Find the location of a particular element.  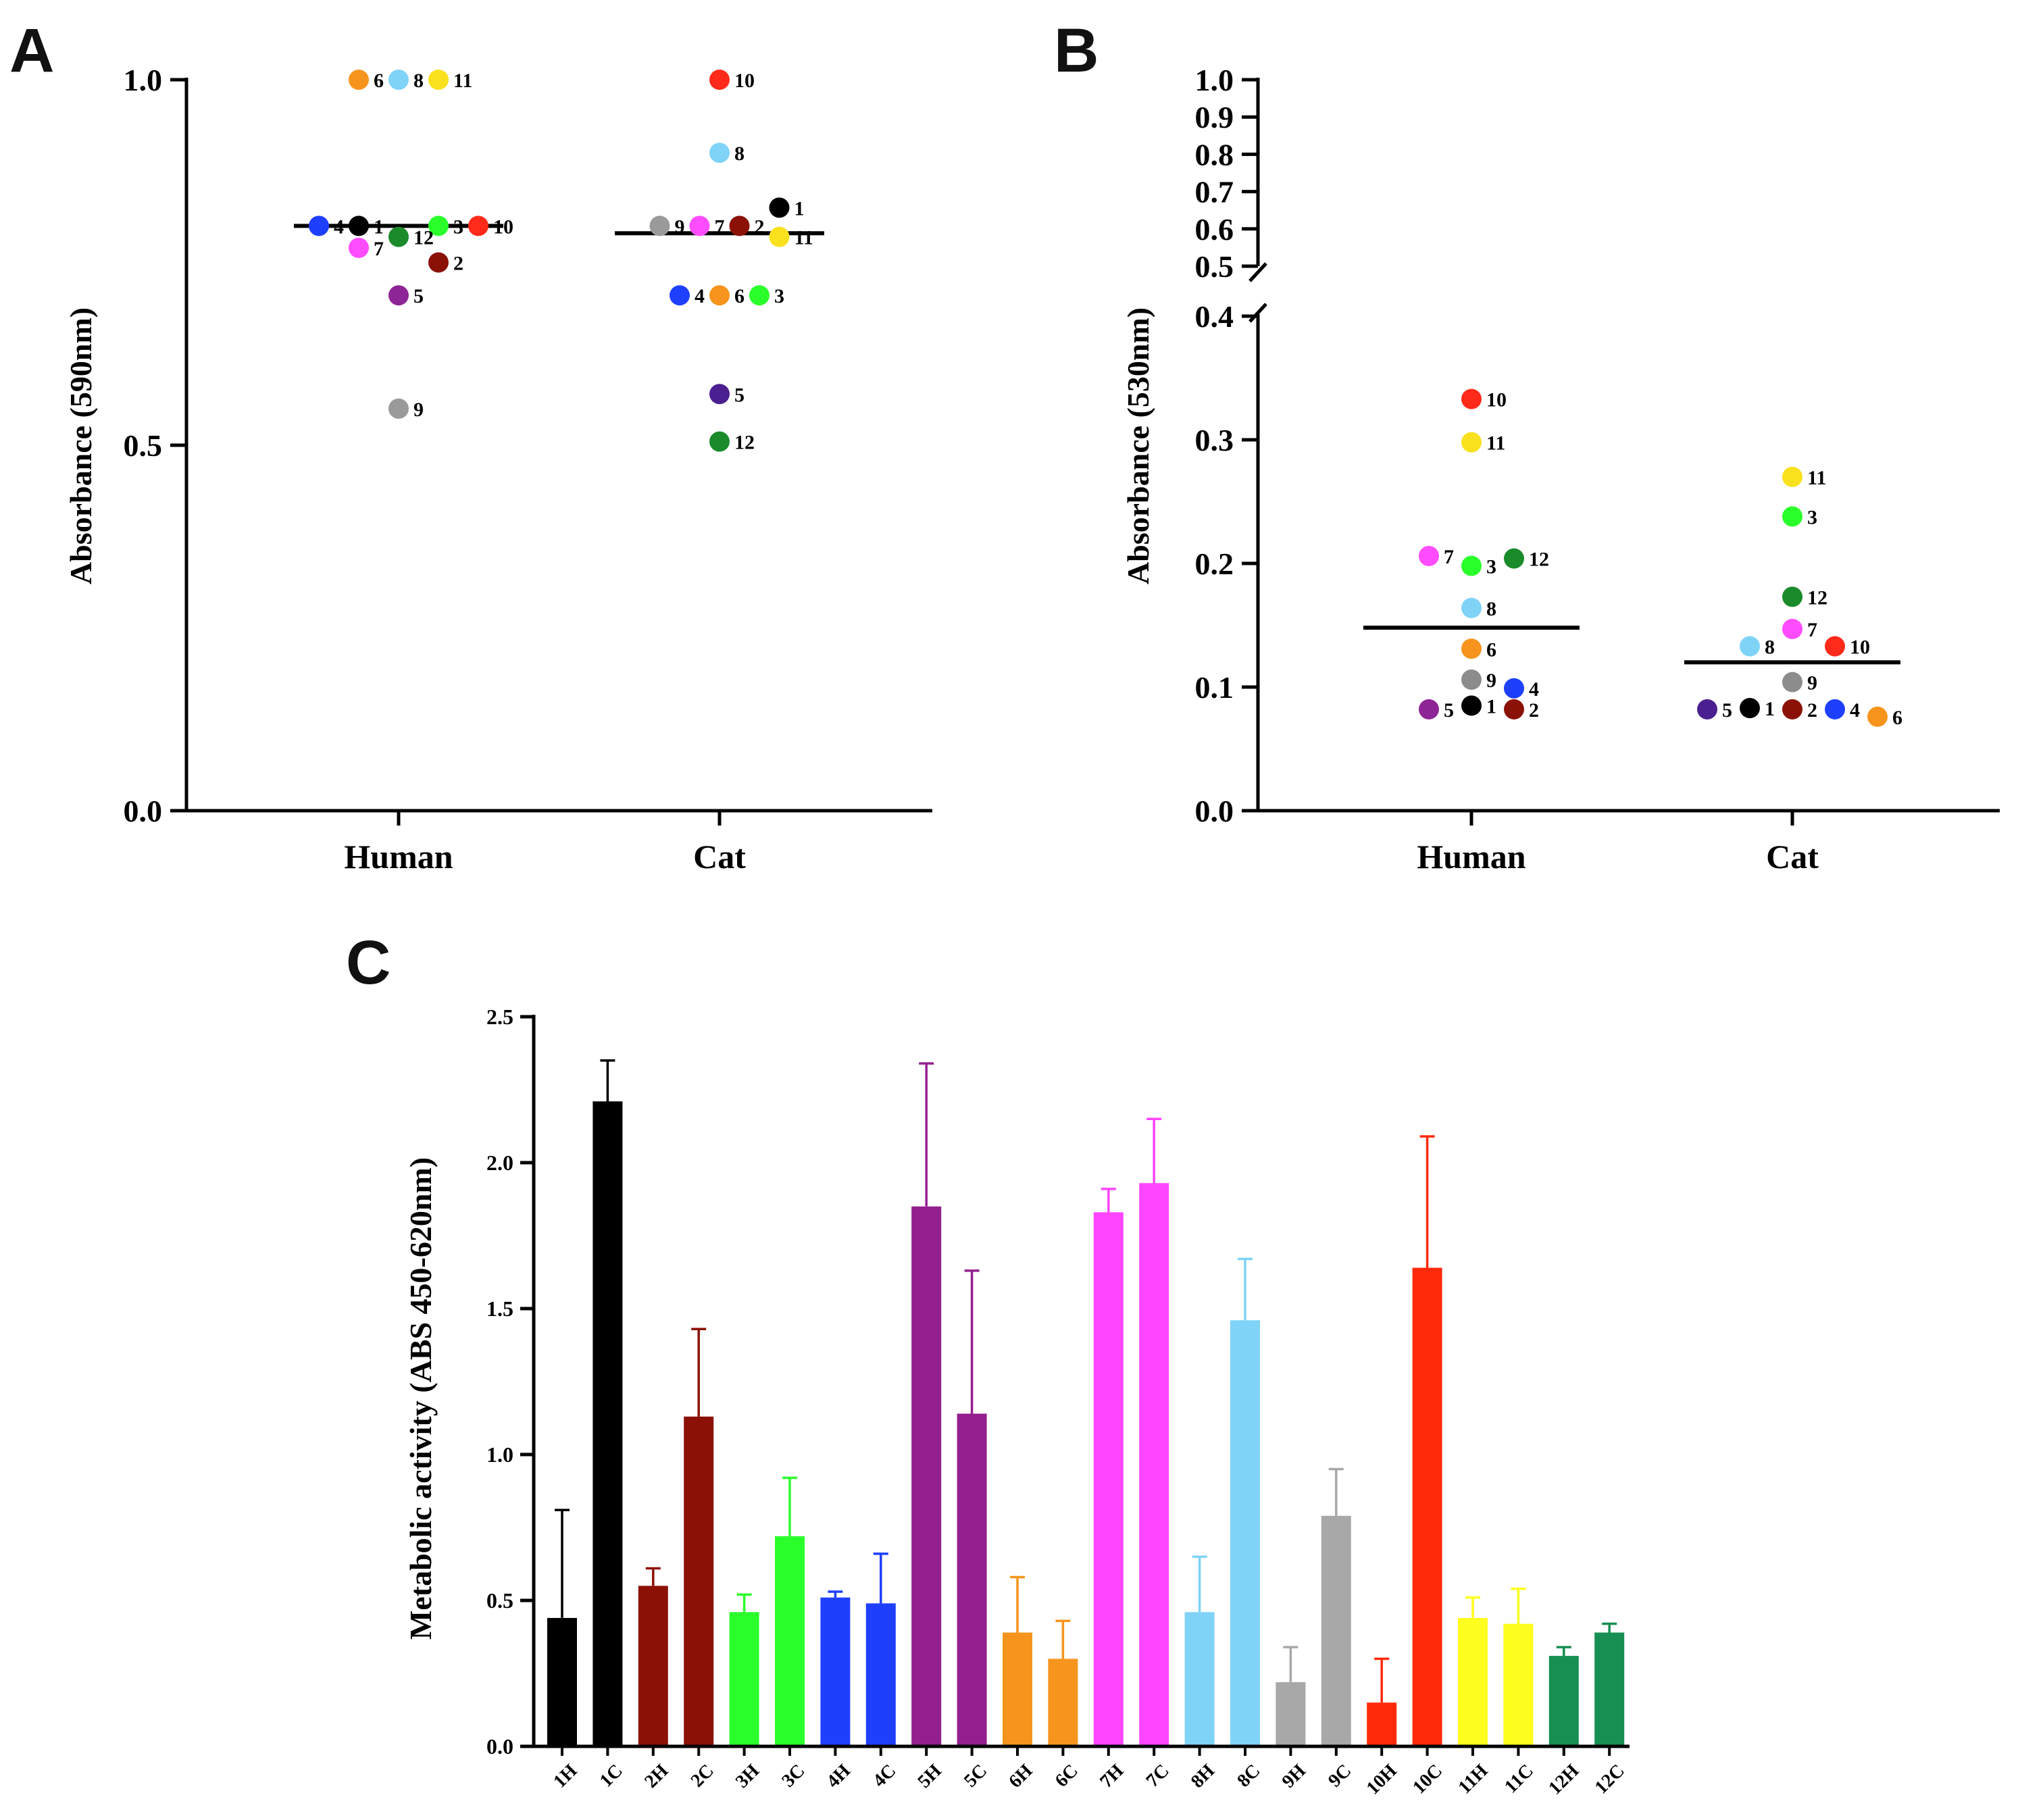

panel-a-x-label-human: Human is located at coordinates (399, 857).